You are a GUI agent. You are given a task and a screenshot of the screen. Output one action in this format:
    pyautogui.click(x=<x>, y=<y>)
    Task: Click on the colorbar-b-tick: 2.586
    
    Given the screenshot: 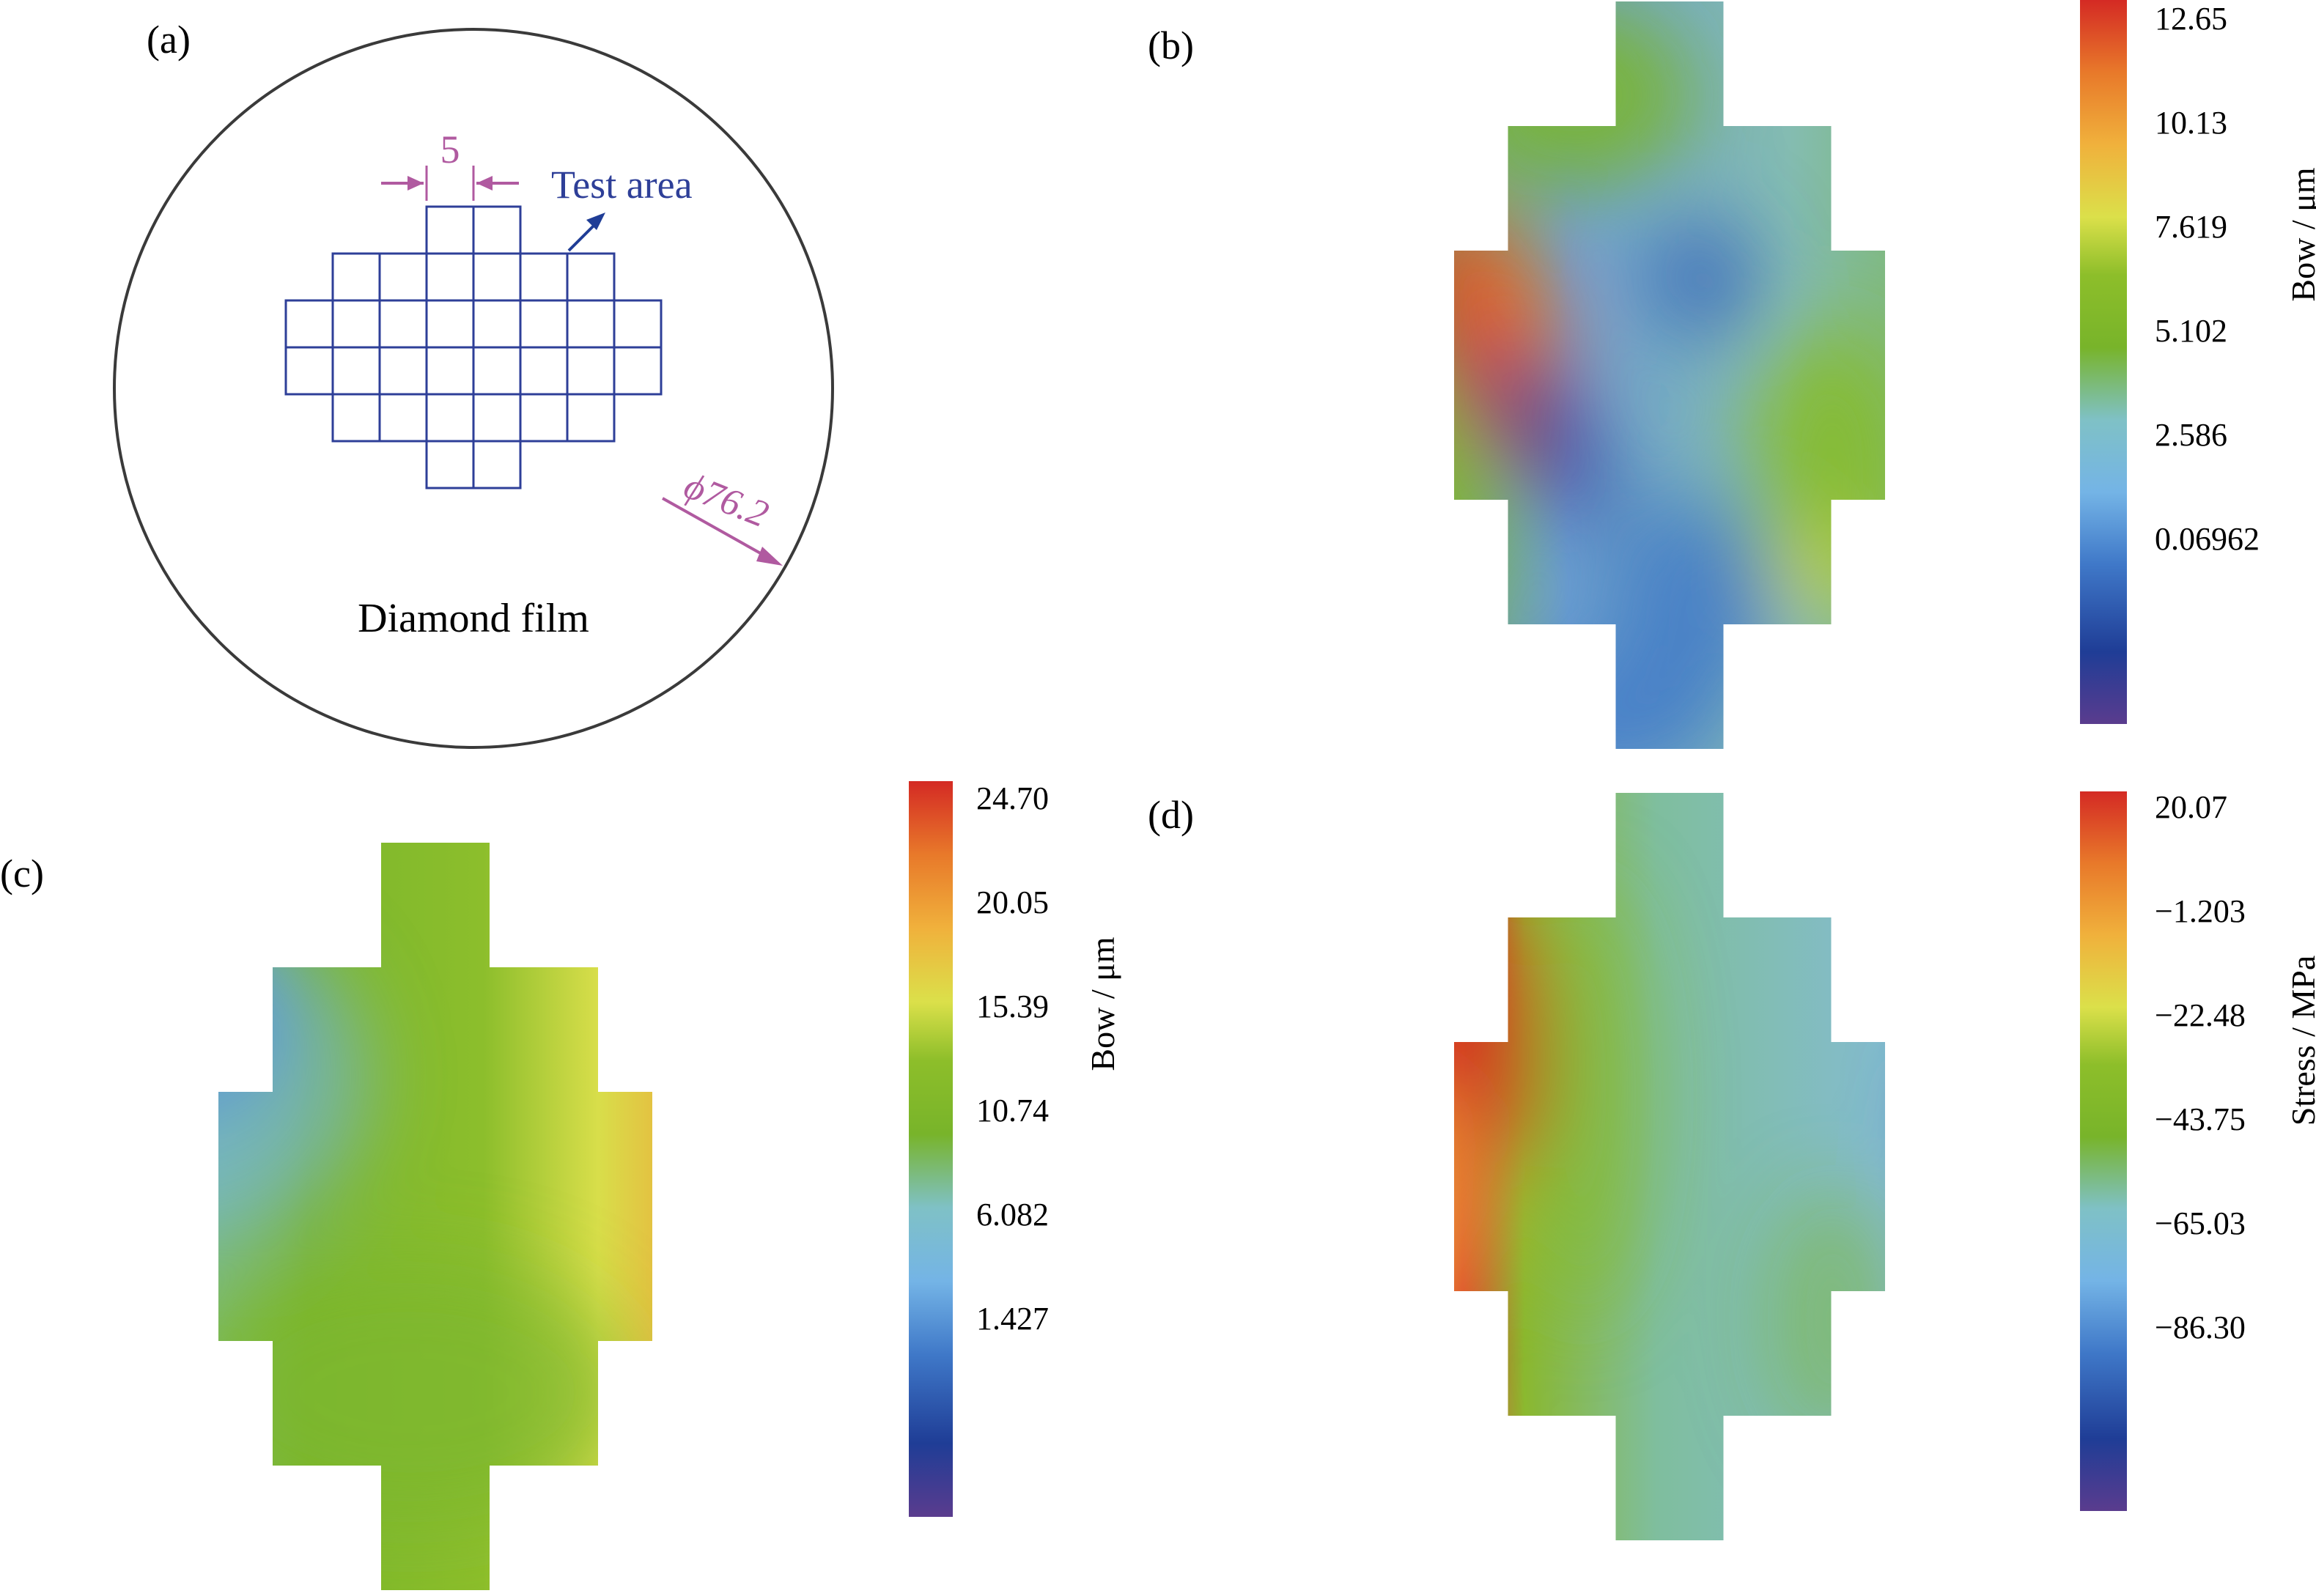 What is the action you would take?
    pyautogui.click(x=2191, y=435)
    